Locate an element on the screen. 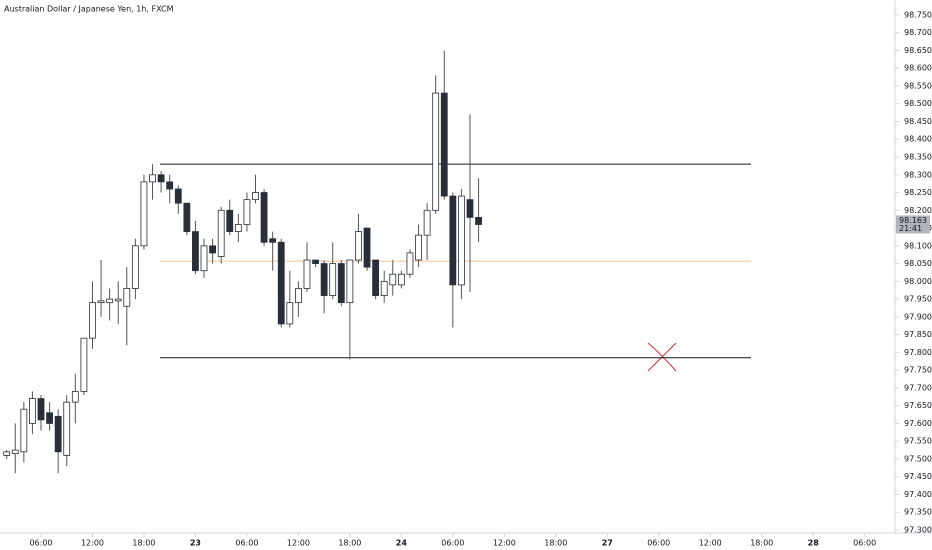 The height and width of the screenshot is (550, 932). last-price-box is located at coordinates (913, 224).